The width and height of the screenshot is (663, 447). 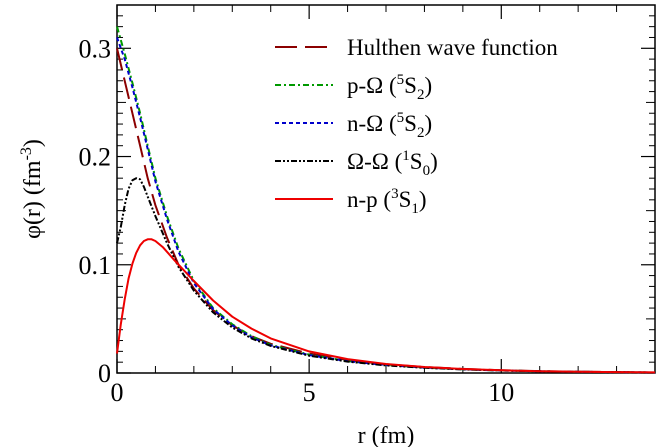 What do you see at coordinates (309, 392) in the screenshot?
I see `x-tick-label: 5` at bounding box center [309, 392].